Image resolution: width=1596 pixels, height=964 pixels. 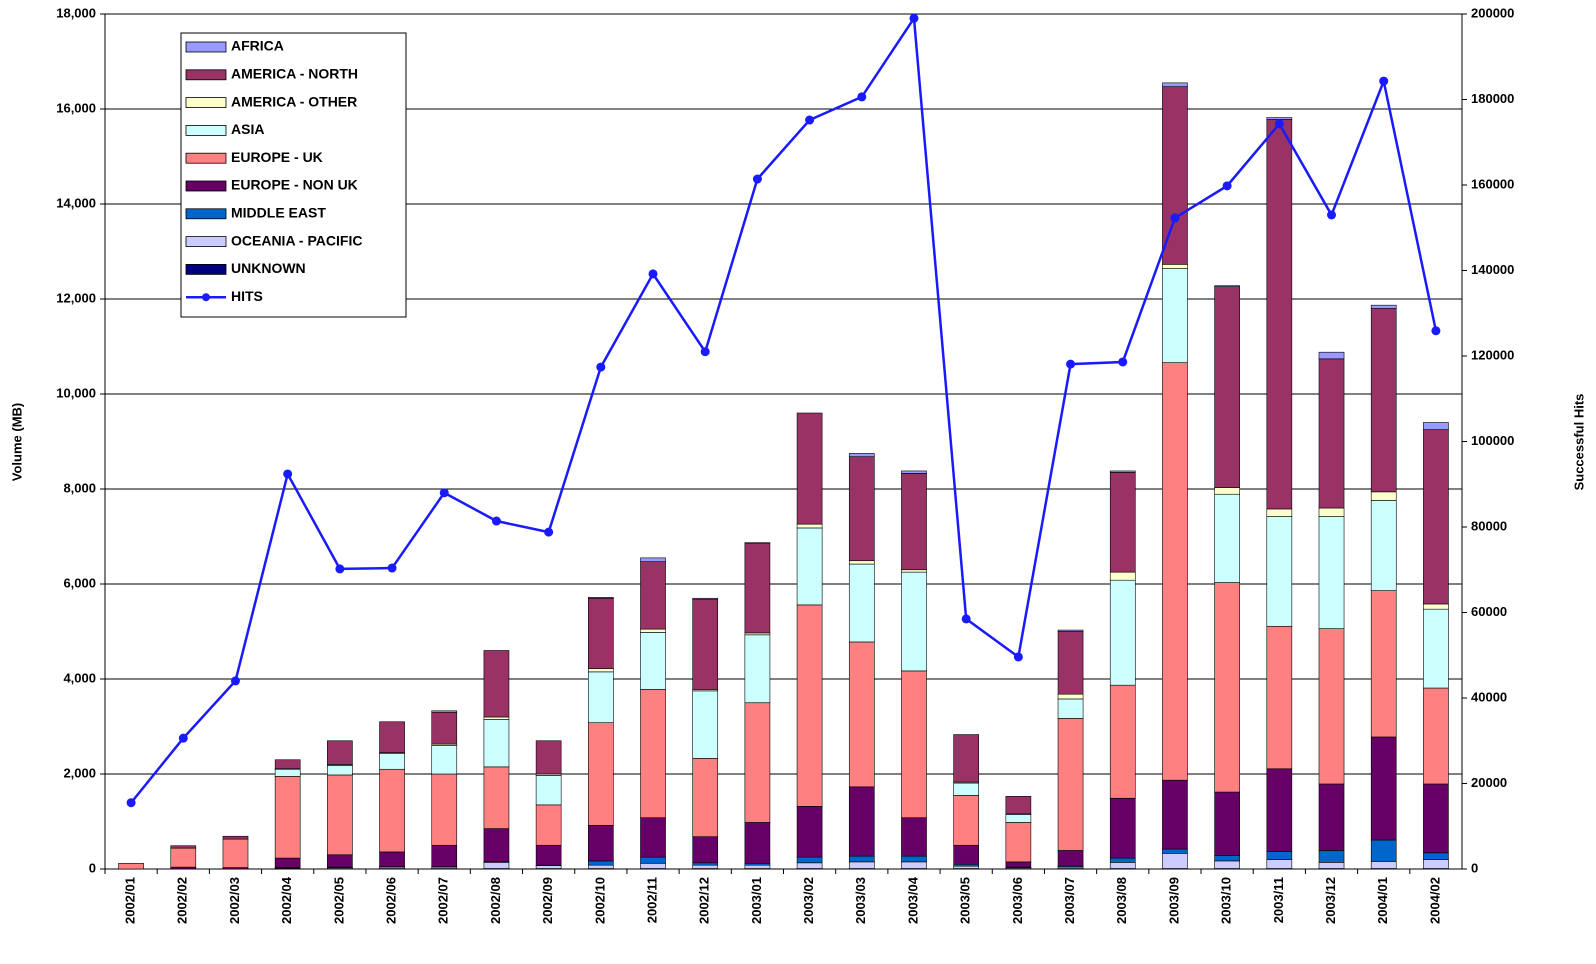 What do you see at coordinates (1492, 183) in the screenshot?
I see `y2-tick-label: 160000` at bounding box center [1492, 183].